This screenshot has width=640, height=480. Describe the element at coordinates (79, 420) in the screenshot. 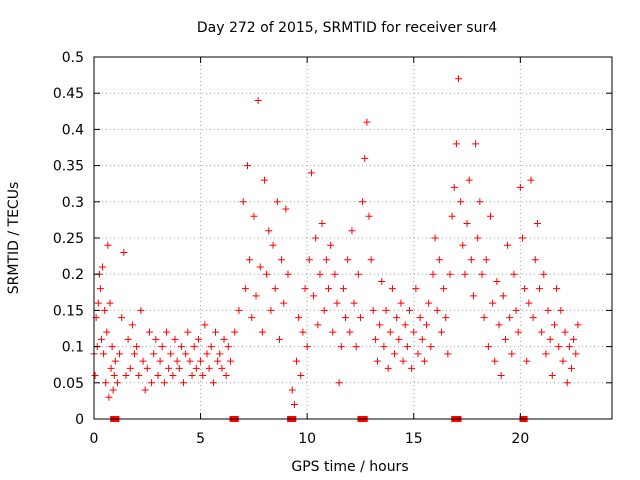

I see `y-tick-label: 0` at that location.